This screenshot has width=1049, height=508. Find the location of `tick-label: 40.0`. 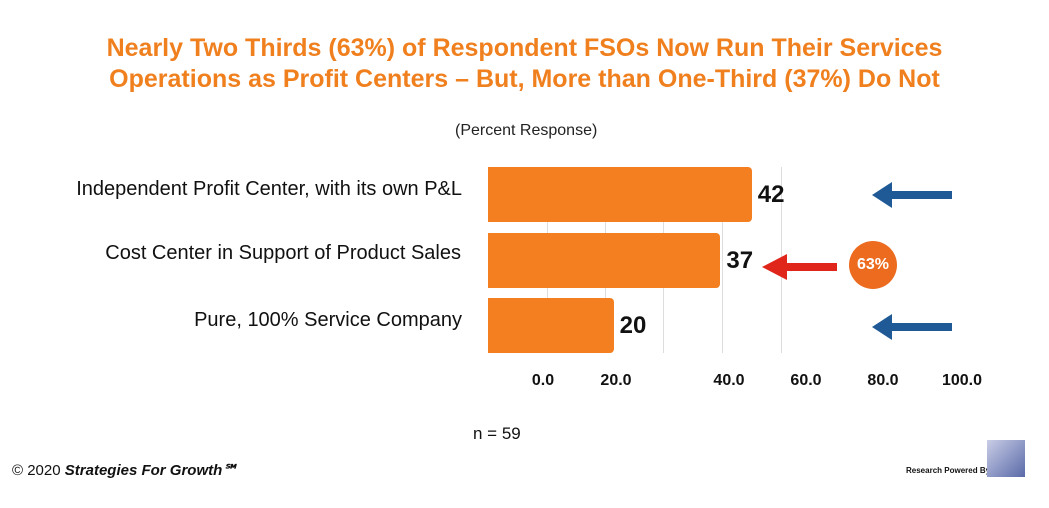

tick-label: 40.0 is located at coordinates (729, 380).